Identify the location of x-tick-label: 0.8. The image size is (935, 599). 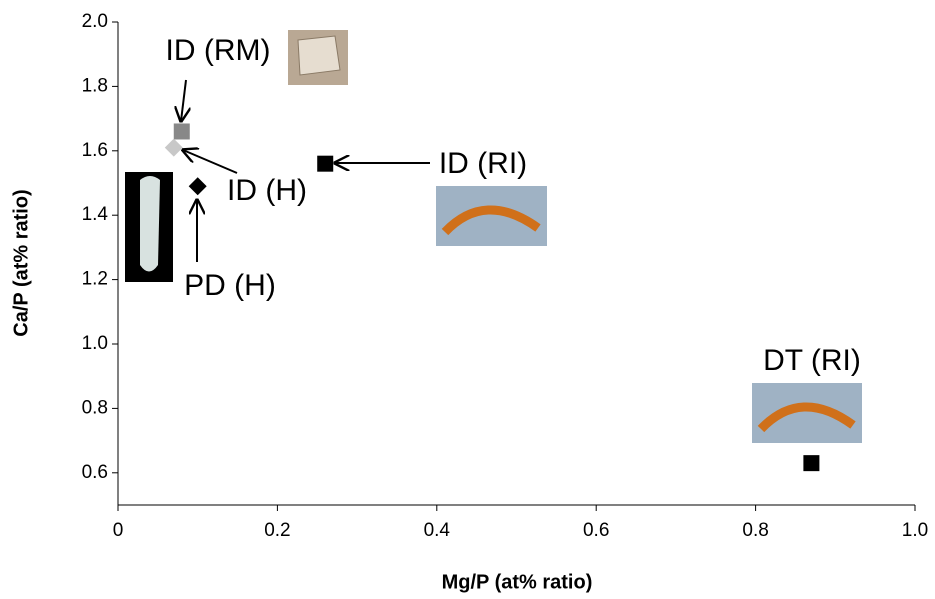
(755, 530).